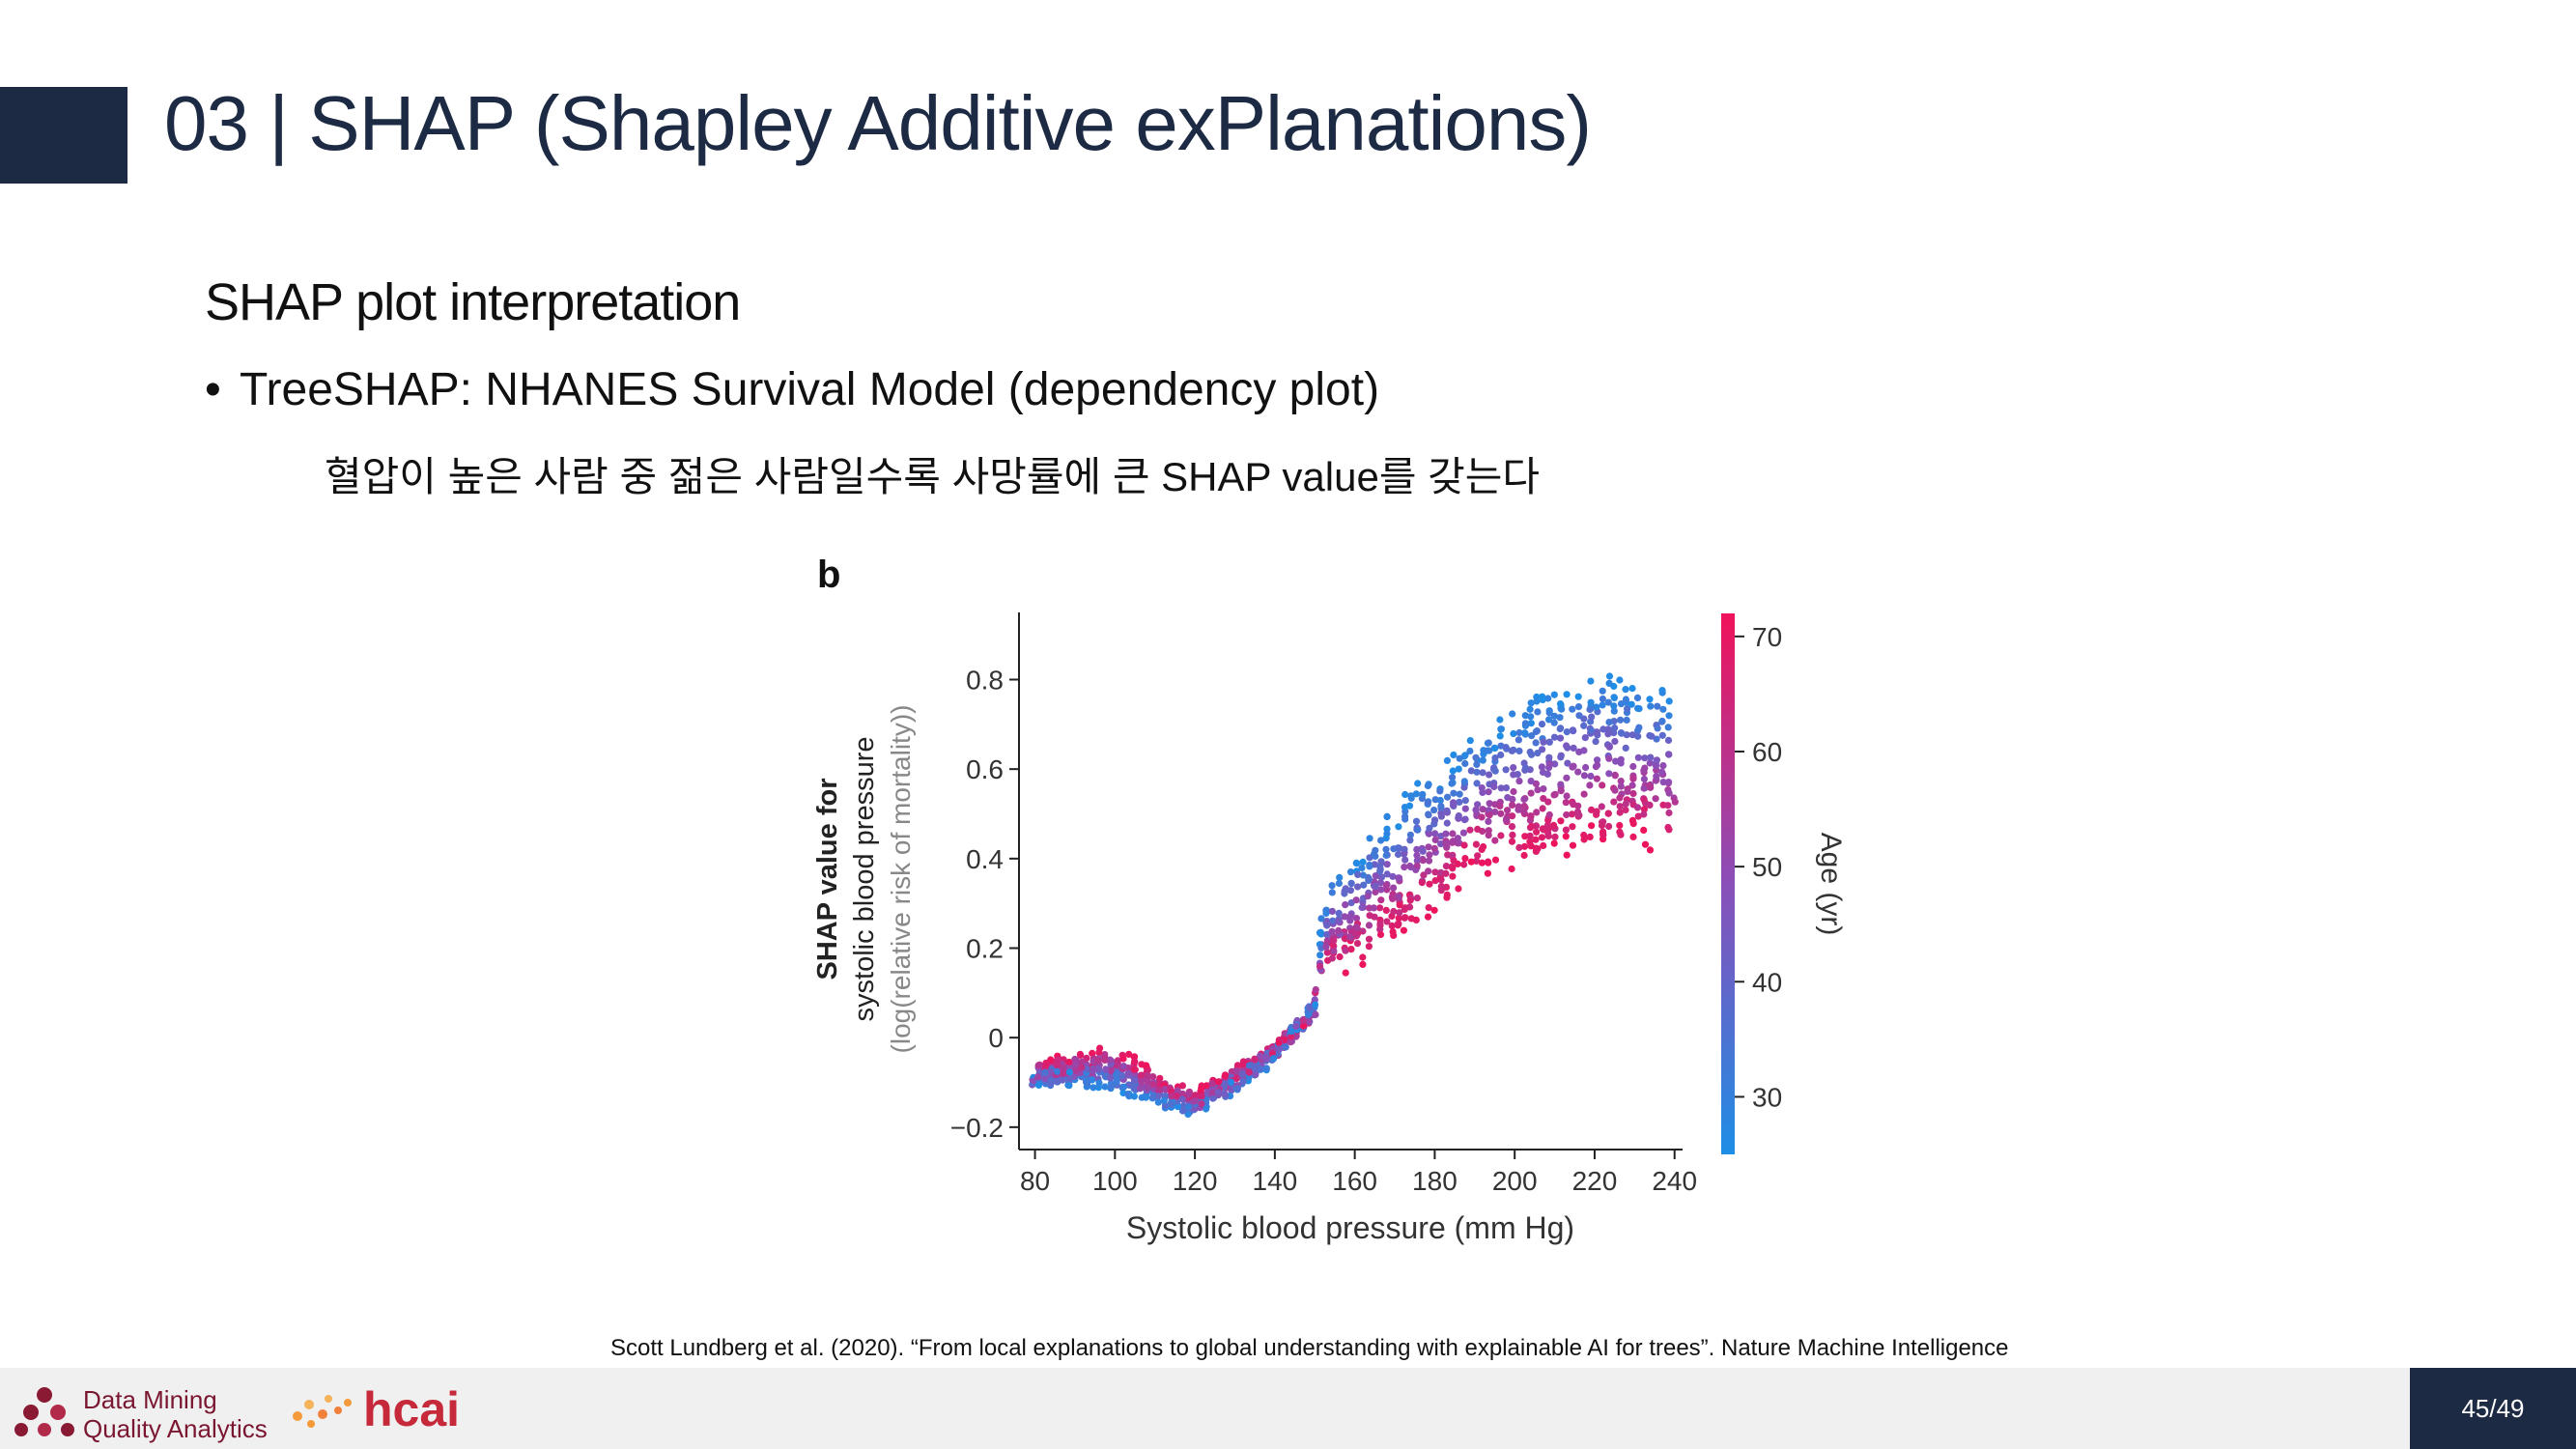  What do you see at coordinates (985, 859) in the screenshot?
I see `y-tick-label: 0.4` at bounding box center [985, 859].